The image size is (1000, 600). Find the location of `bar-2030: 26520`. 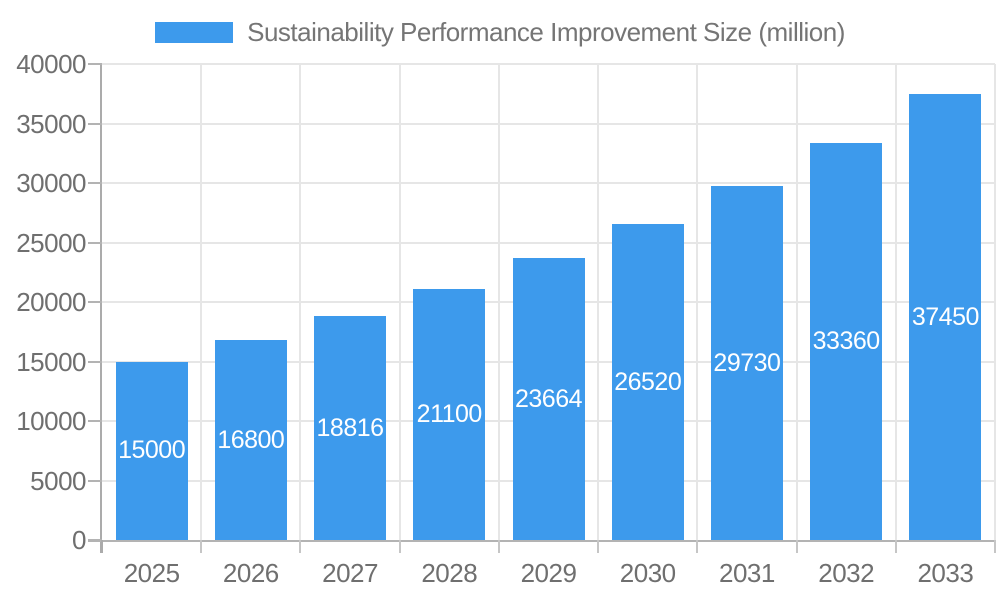

bar-2030: 26520 is located at coordinates (647, 382).